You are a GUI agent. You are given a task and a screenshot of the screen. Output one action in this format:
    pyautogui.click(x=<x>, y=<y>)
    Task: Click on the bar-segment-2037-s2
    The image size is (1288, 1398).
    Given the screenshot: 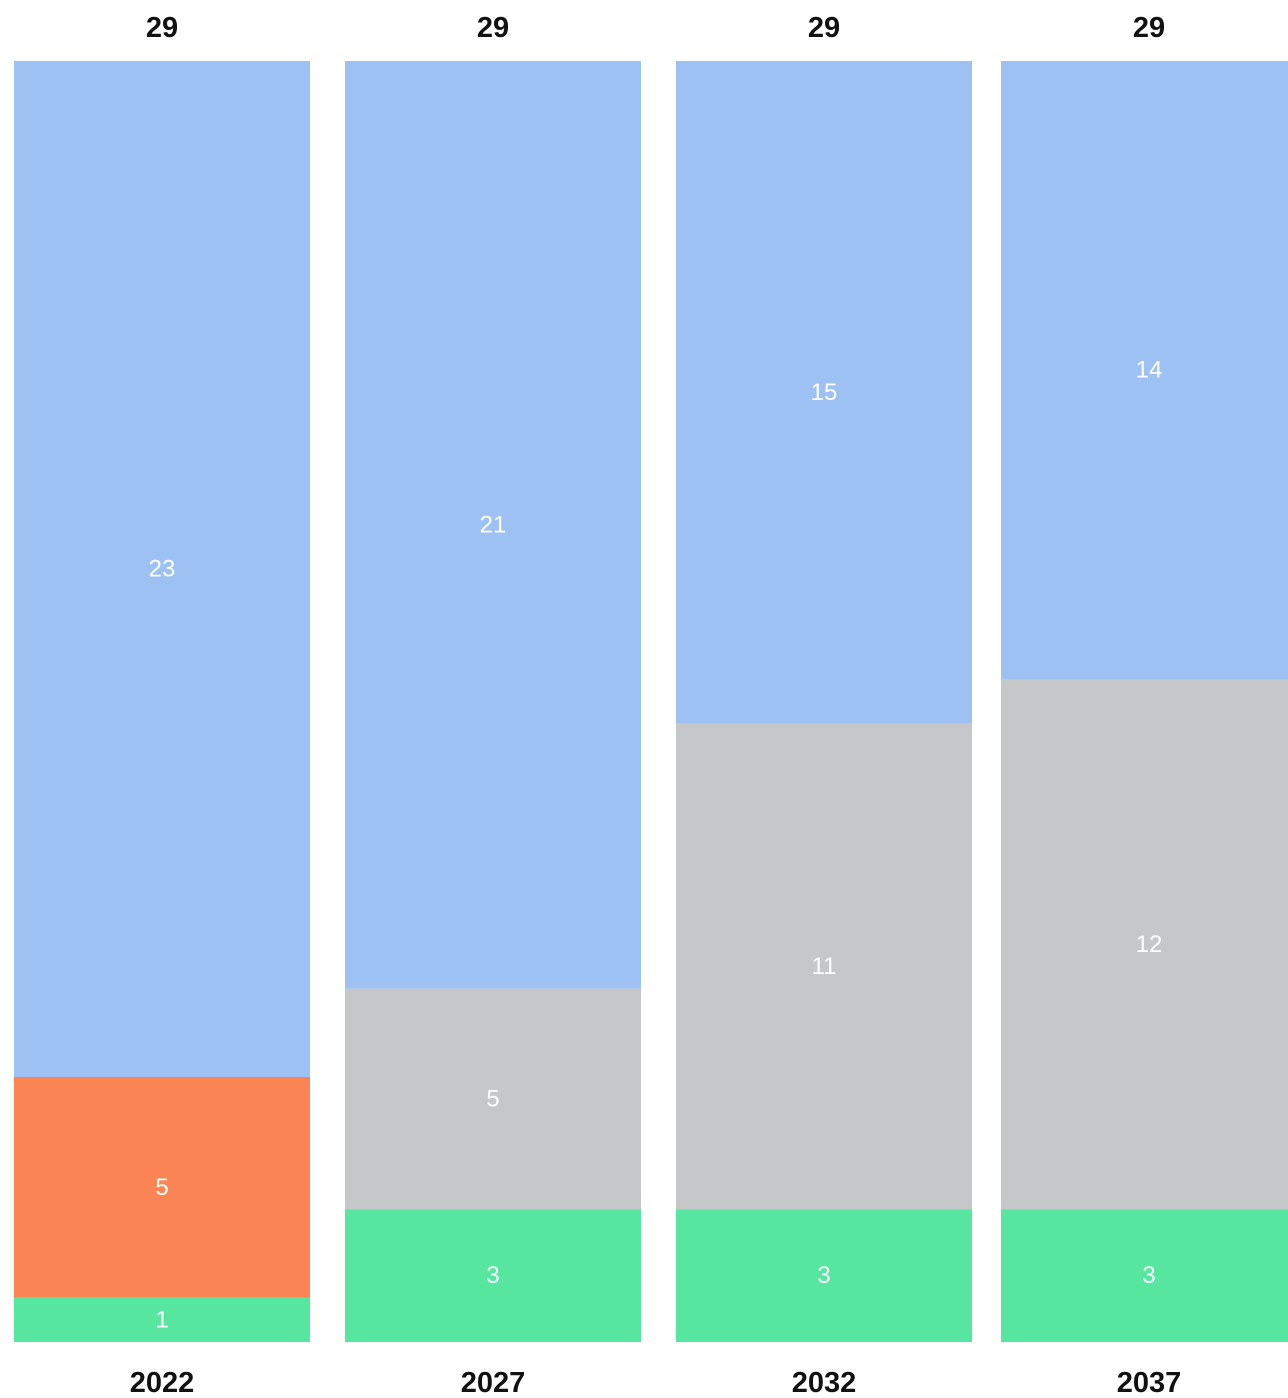 What is the action you would take?
    pyautogui.click(x=1144, y=944)
    